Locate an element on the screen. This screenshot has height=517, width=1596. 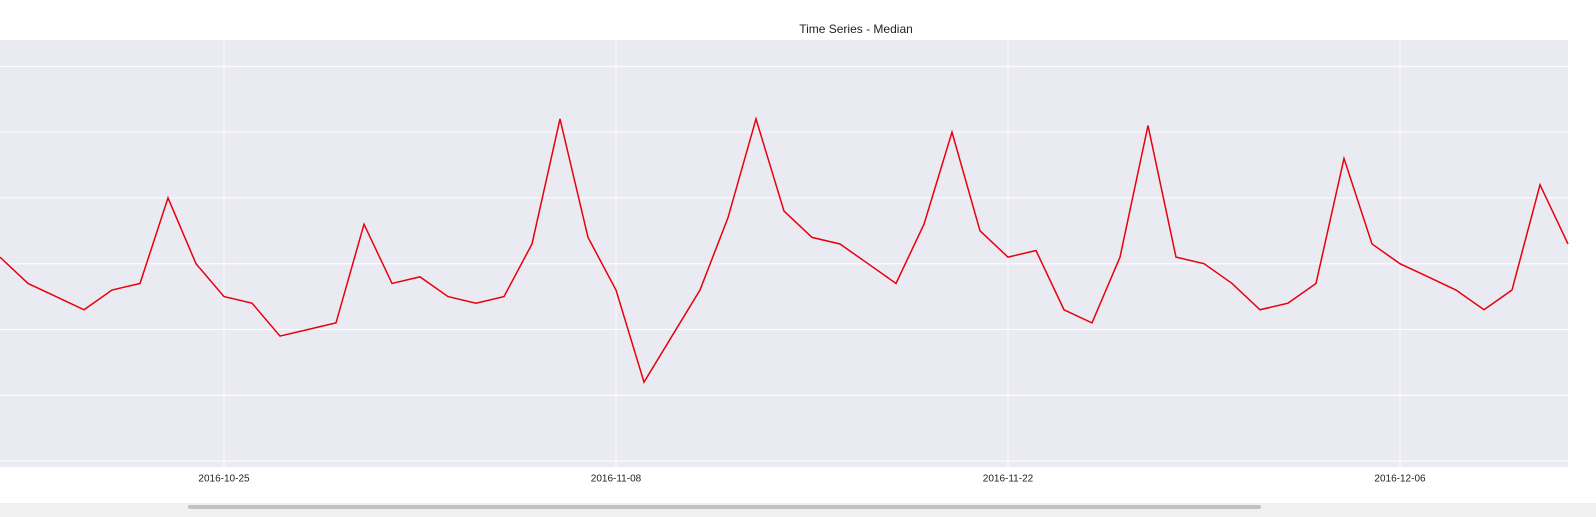
chart-title: Time Series - Median is located at coordinates (856, 29).